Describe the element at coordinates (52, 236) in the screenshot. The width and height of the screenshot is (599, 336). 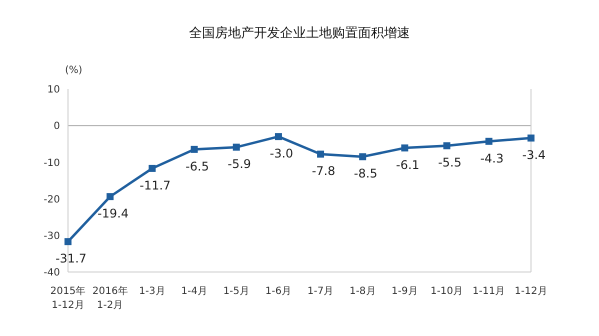
I see `y-tick-label: -30` at that location.